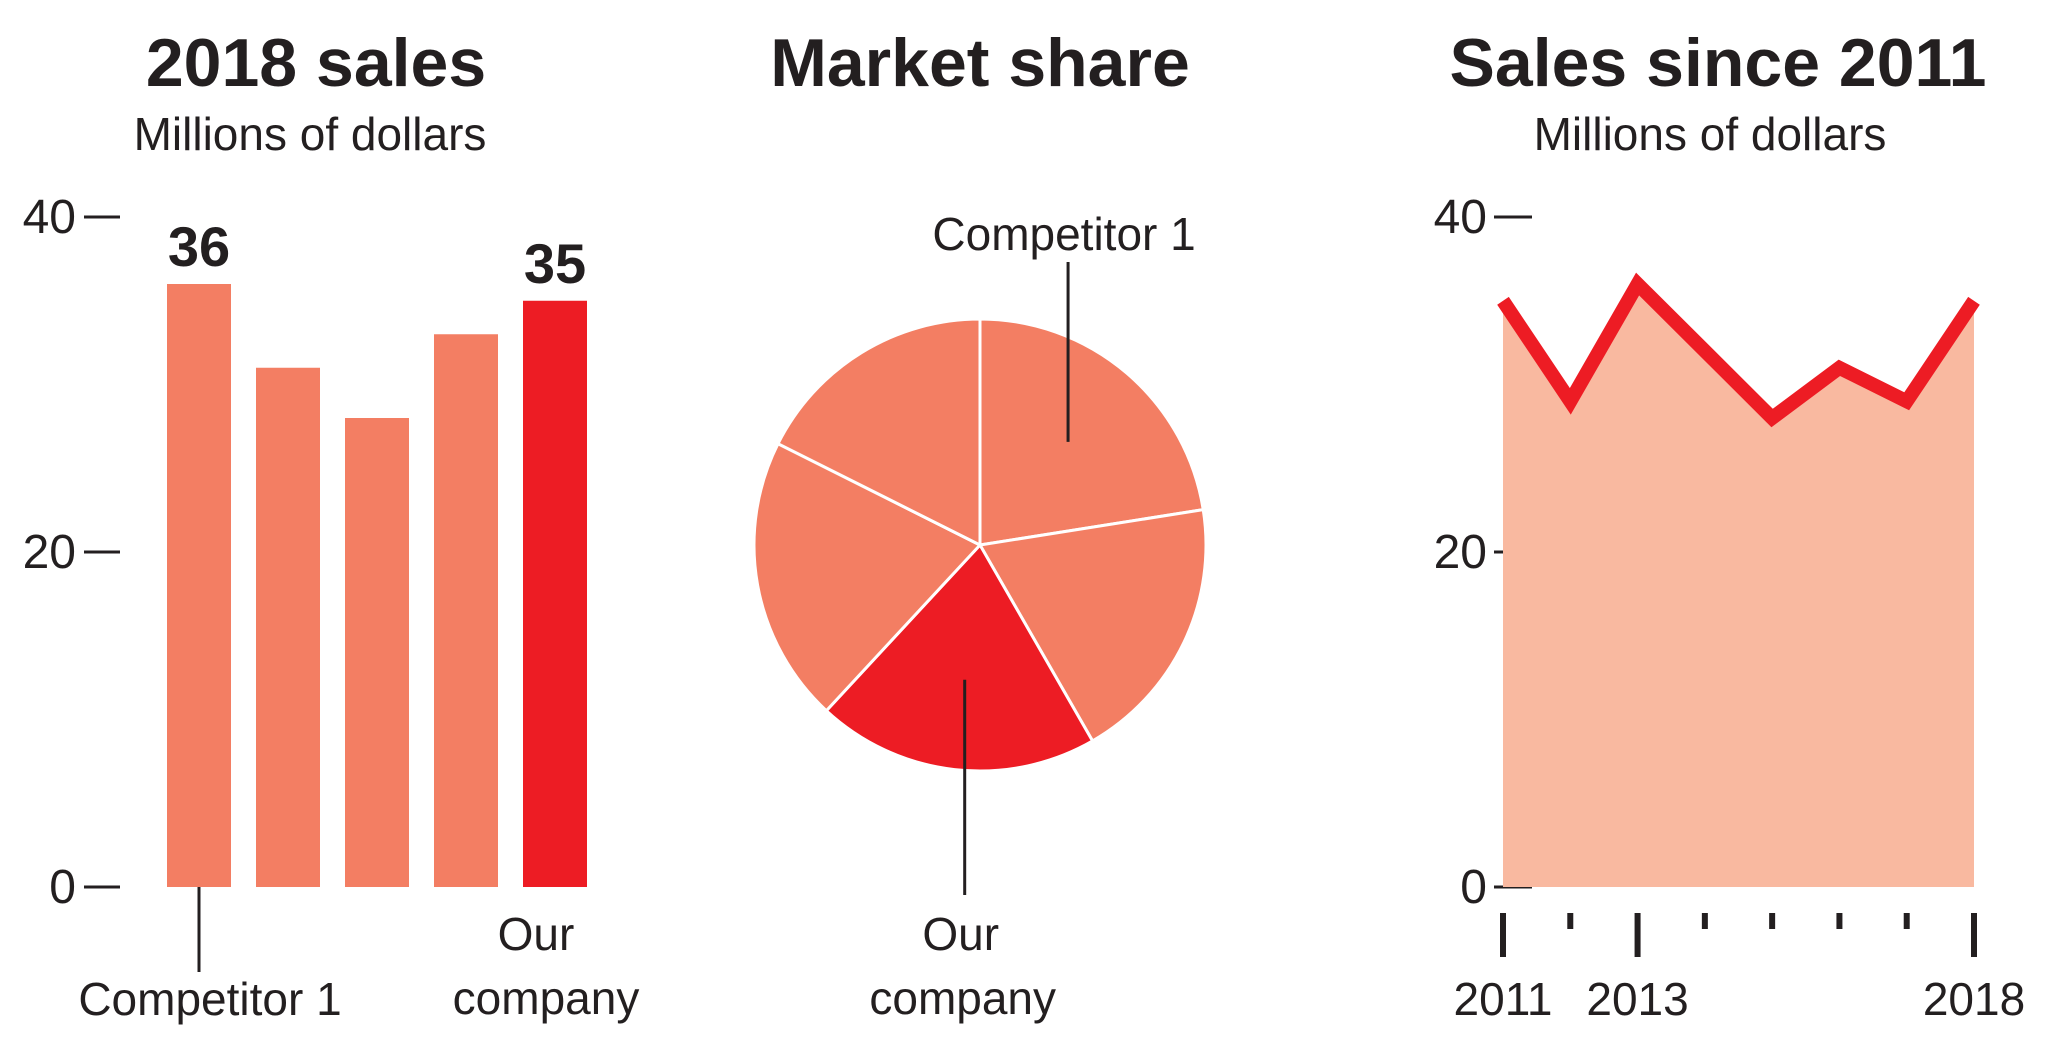 The image size is (2048, 1056). I want to click on area-y-tick-label: 40, so click(1460, 217).